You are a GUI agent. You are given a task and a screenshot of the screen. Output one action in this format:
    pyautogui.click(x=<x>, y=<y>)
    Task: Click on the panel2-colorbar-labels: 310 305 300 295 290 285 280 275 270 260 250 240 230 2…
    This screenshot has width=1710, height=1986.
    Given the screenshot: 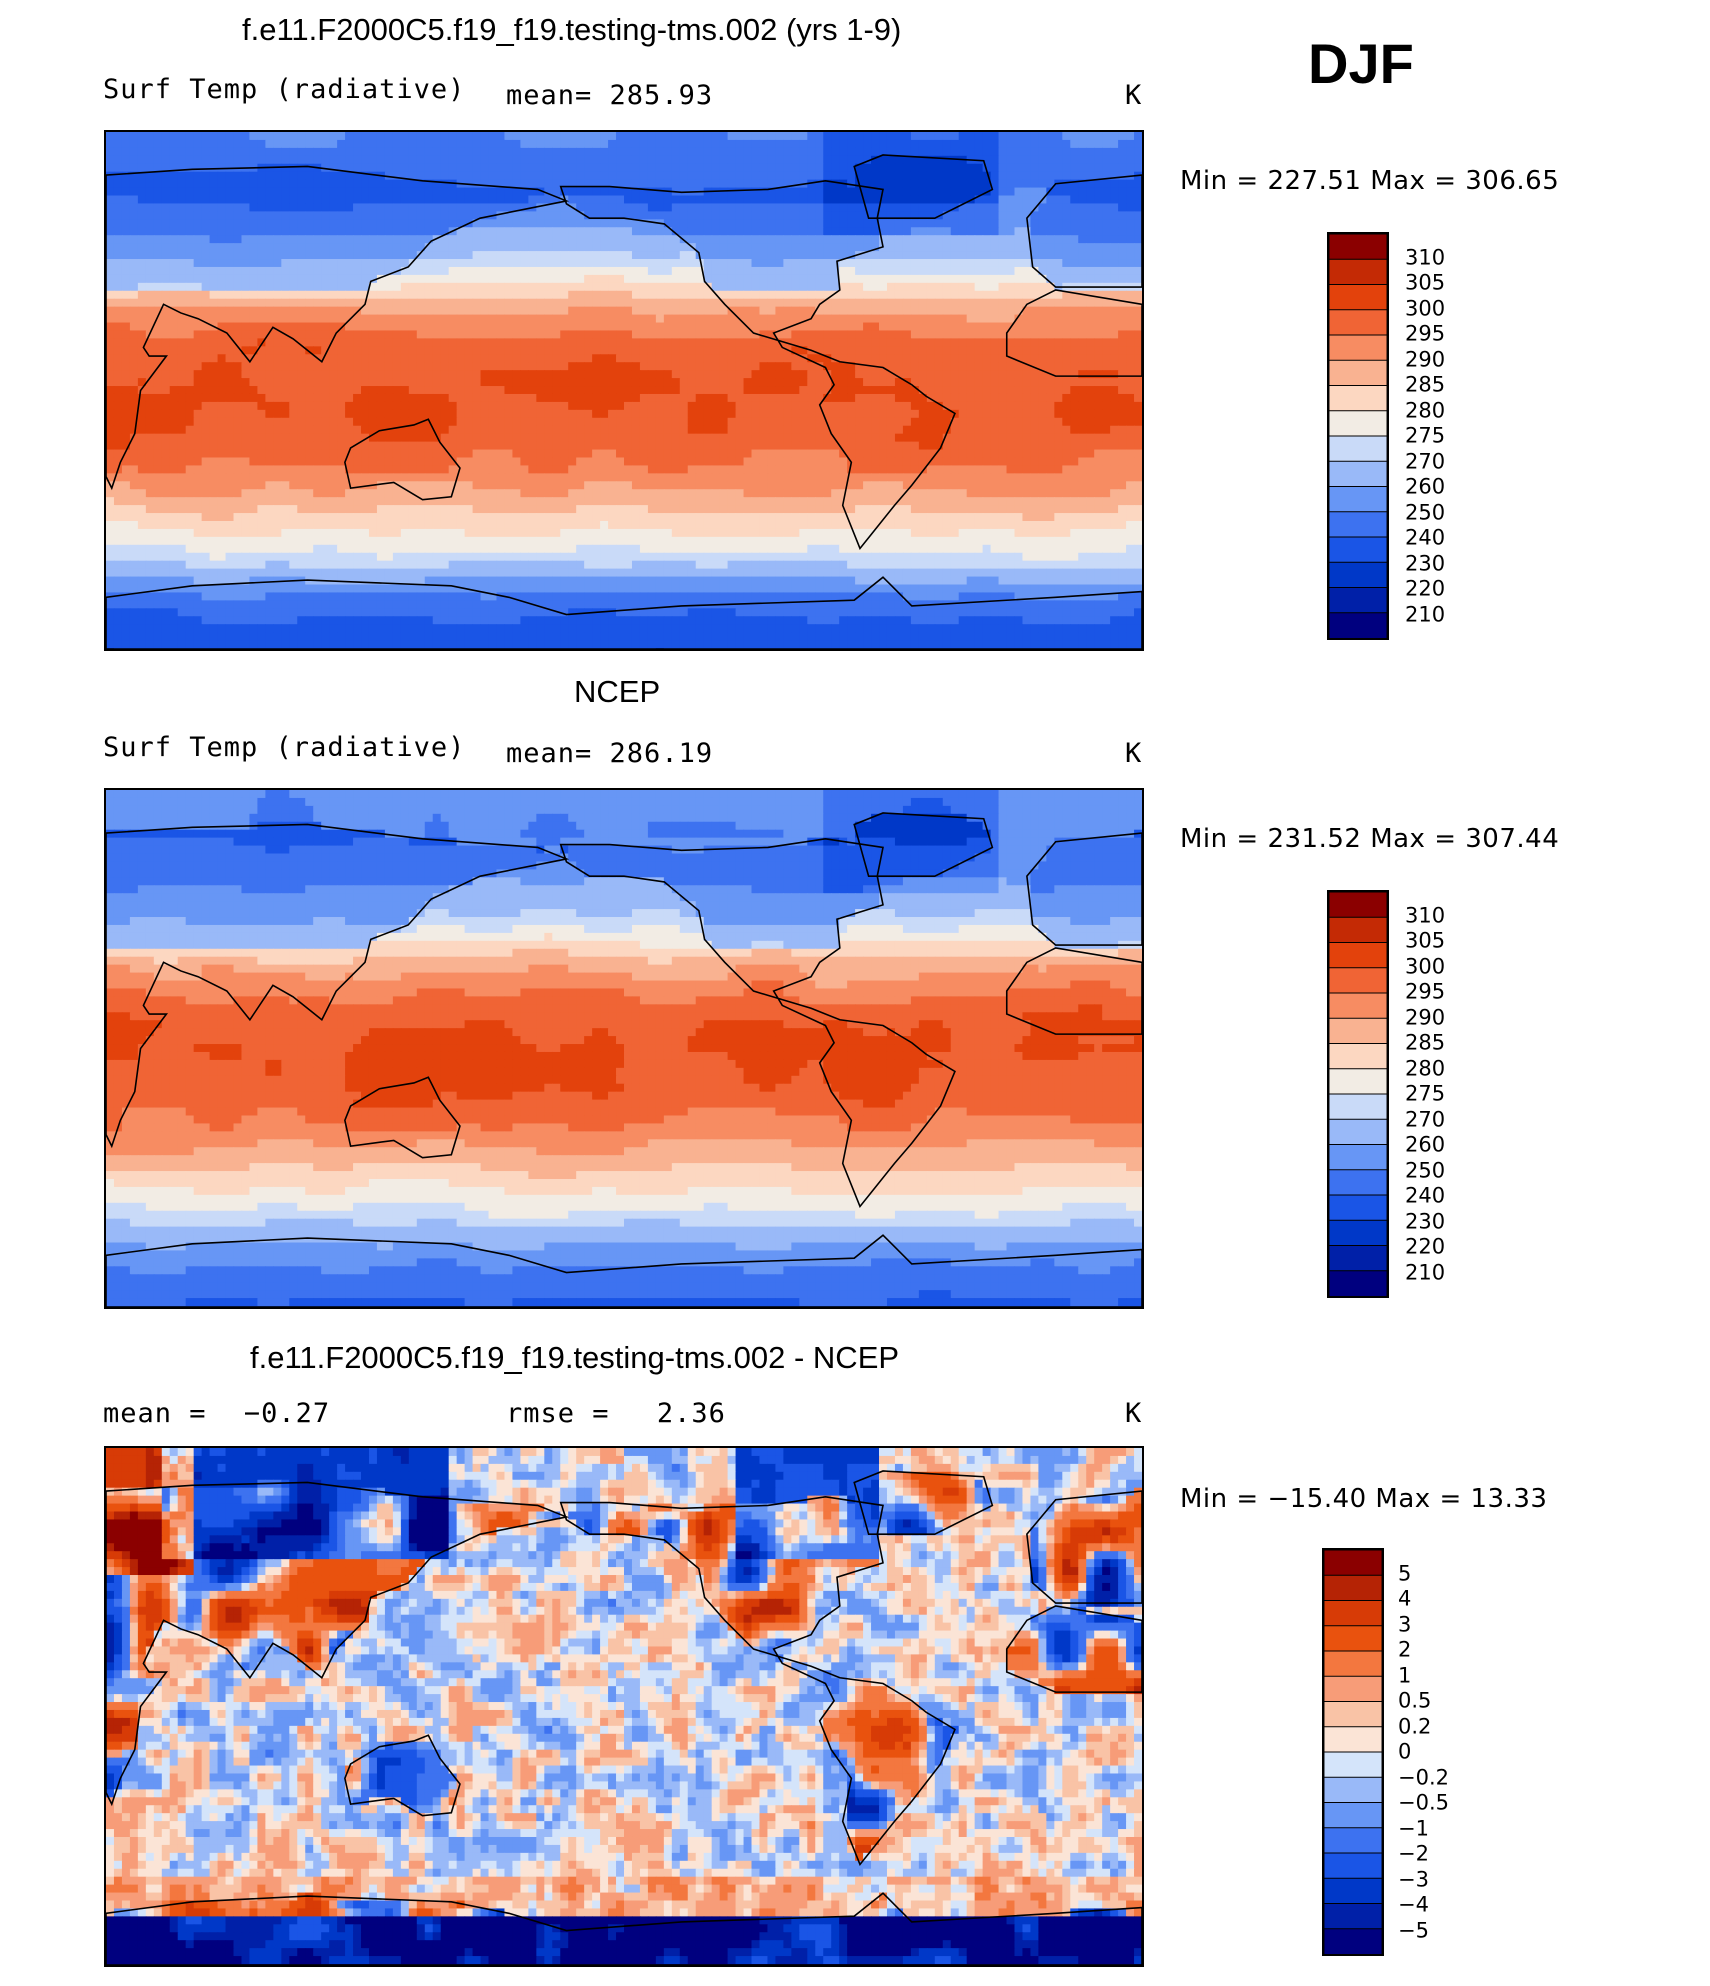 What is the action you would take?
    pyautogui.click(x=1445, y=1094)
    